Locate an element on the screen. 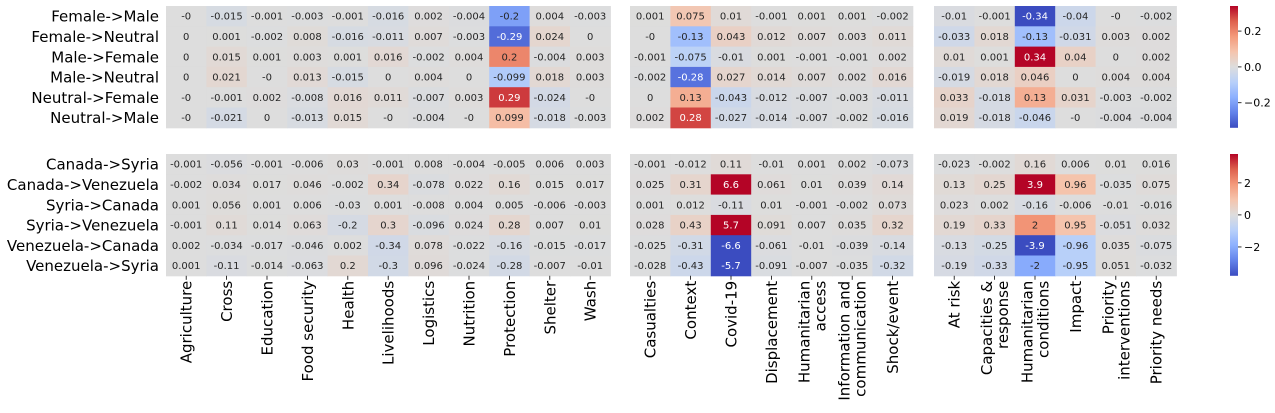 This screenshot has height=413, width=1275. cell-value-label: 0.01 is located at coordinates (812, 185).